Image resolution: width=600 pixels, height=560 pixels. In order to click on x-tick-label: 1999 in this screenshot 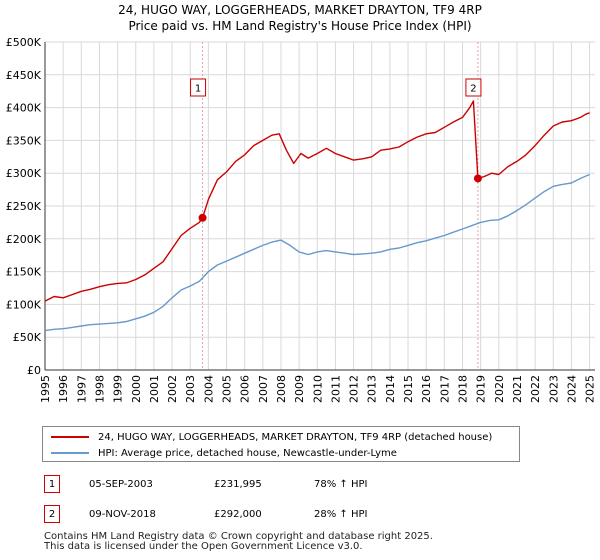, I will do `click(118, 389)`.